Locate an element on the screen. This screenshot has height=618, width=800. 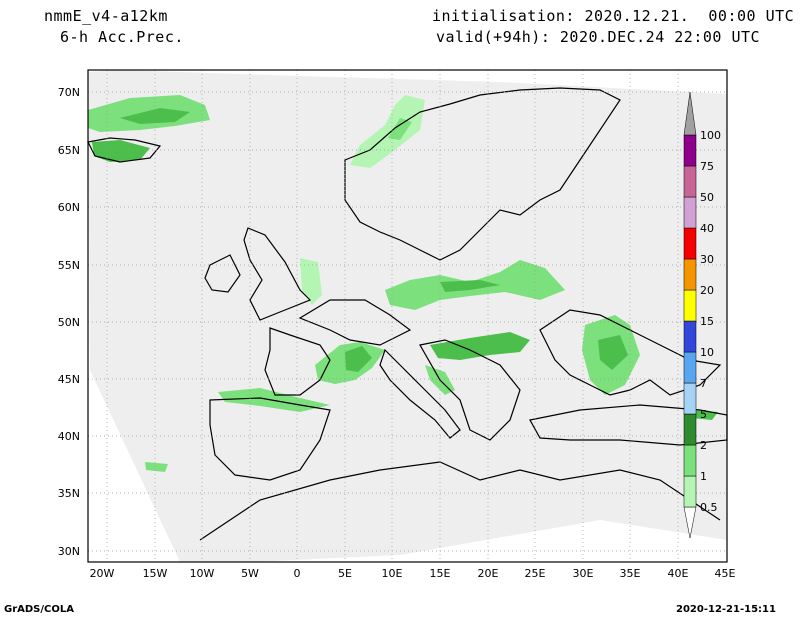
colorbar-label: 2 is located at coordinates (703, 445).